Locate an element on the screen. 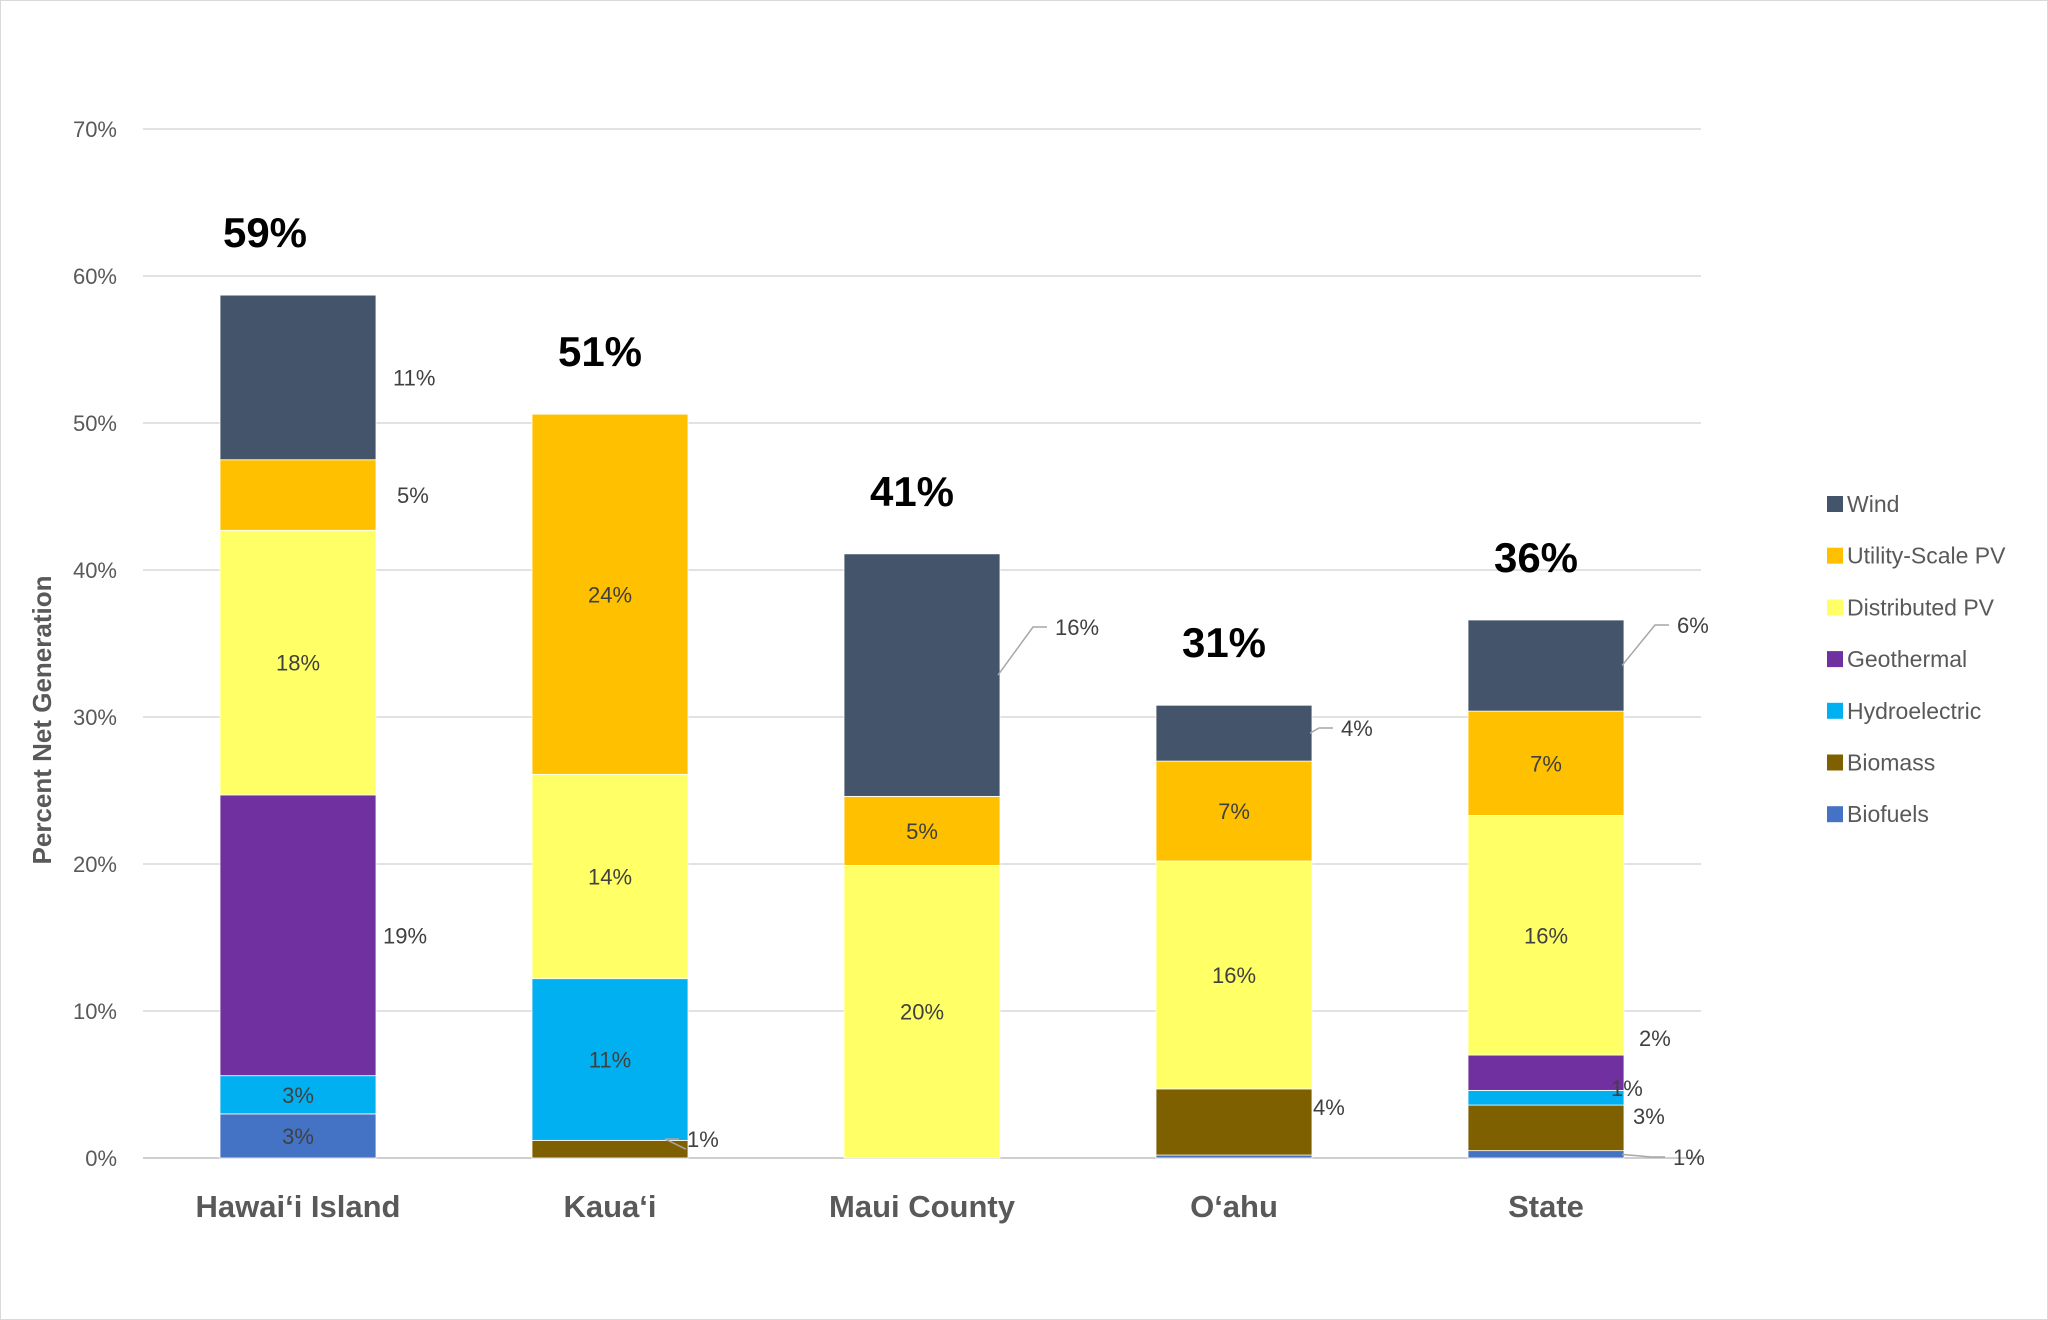 The image size is (2048, 1320). segment-label: 6% is located at coordinates (1693, 625).